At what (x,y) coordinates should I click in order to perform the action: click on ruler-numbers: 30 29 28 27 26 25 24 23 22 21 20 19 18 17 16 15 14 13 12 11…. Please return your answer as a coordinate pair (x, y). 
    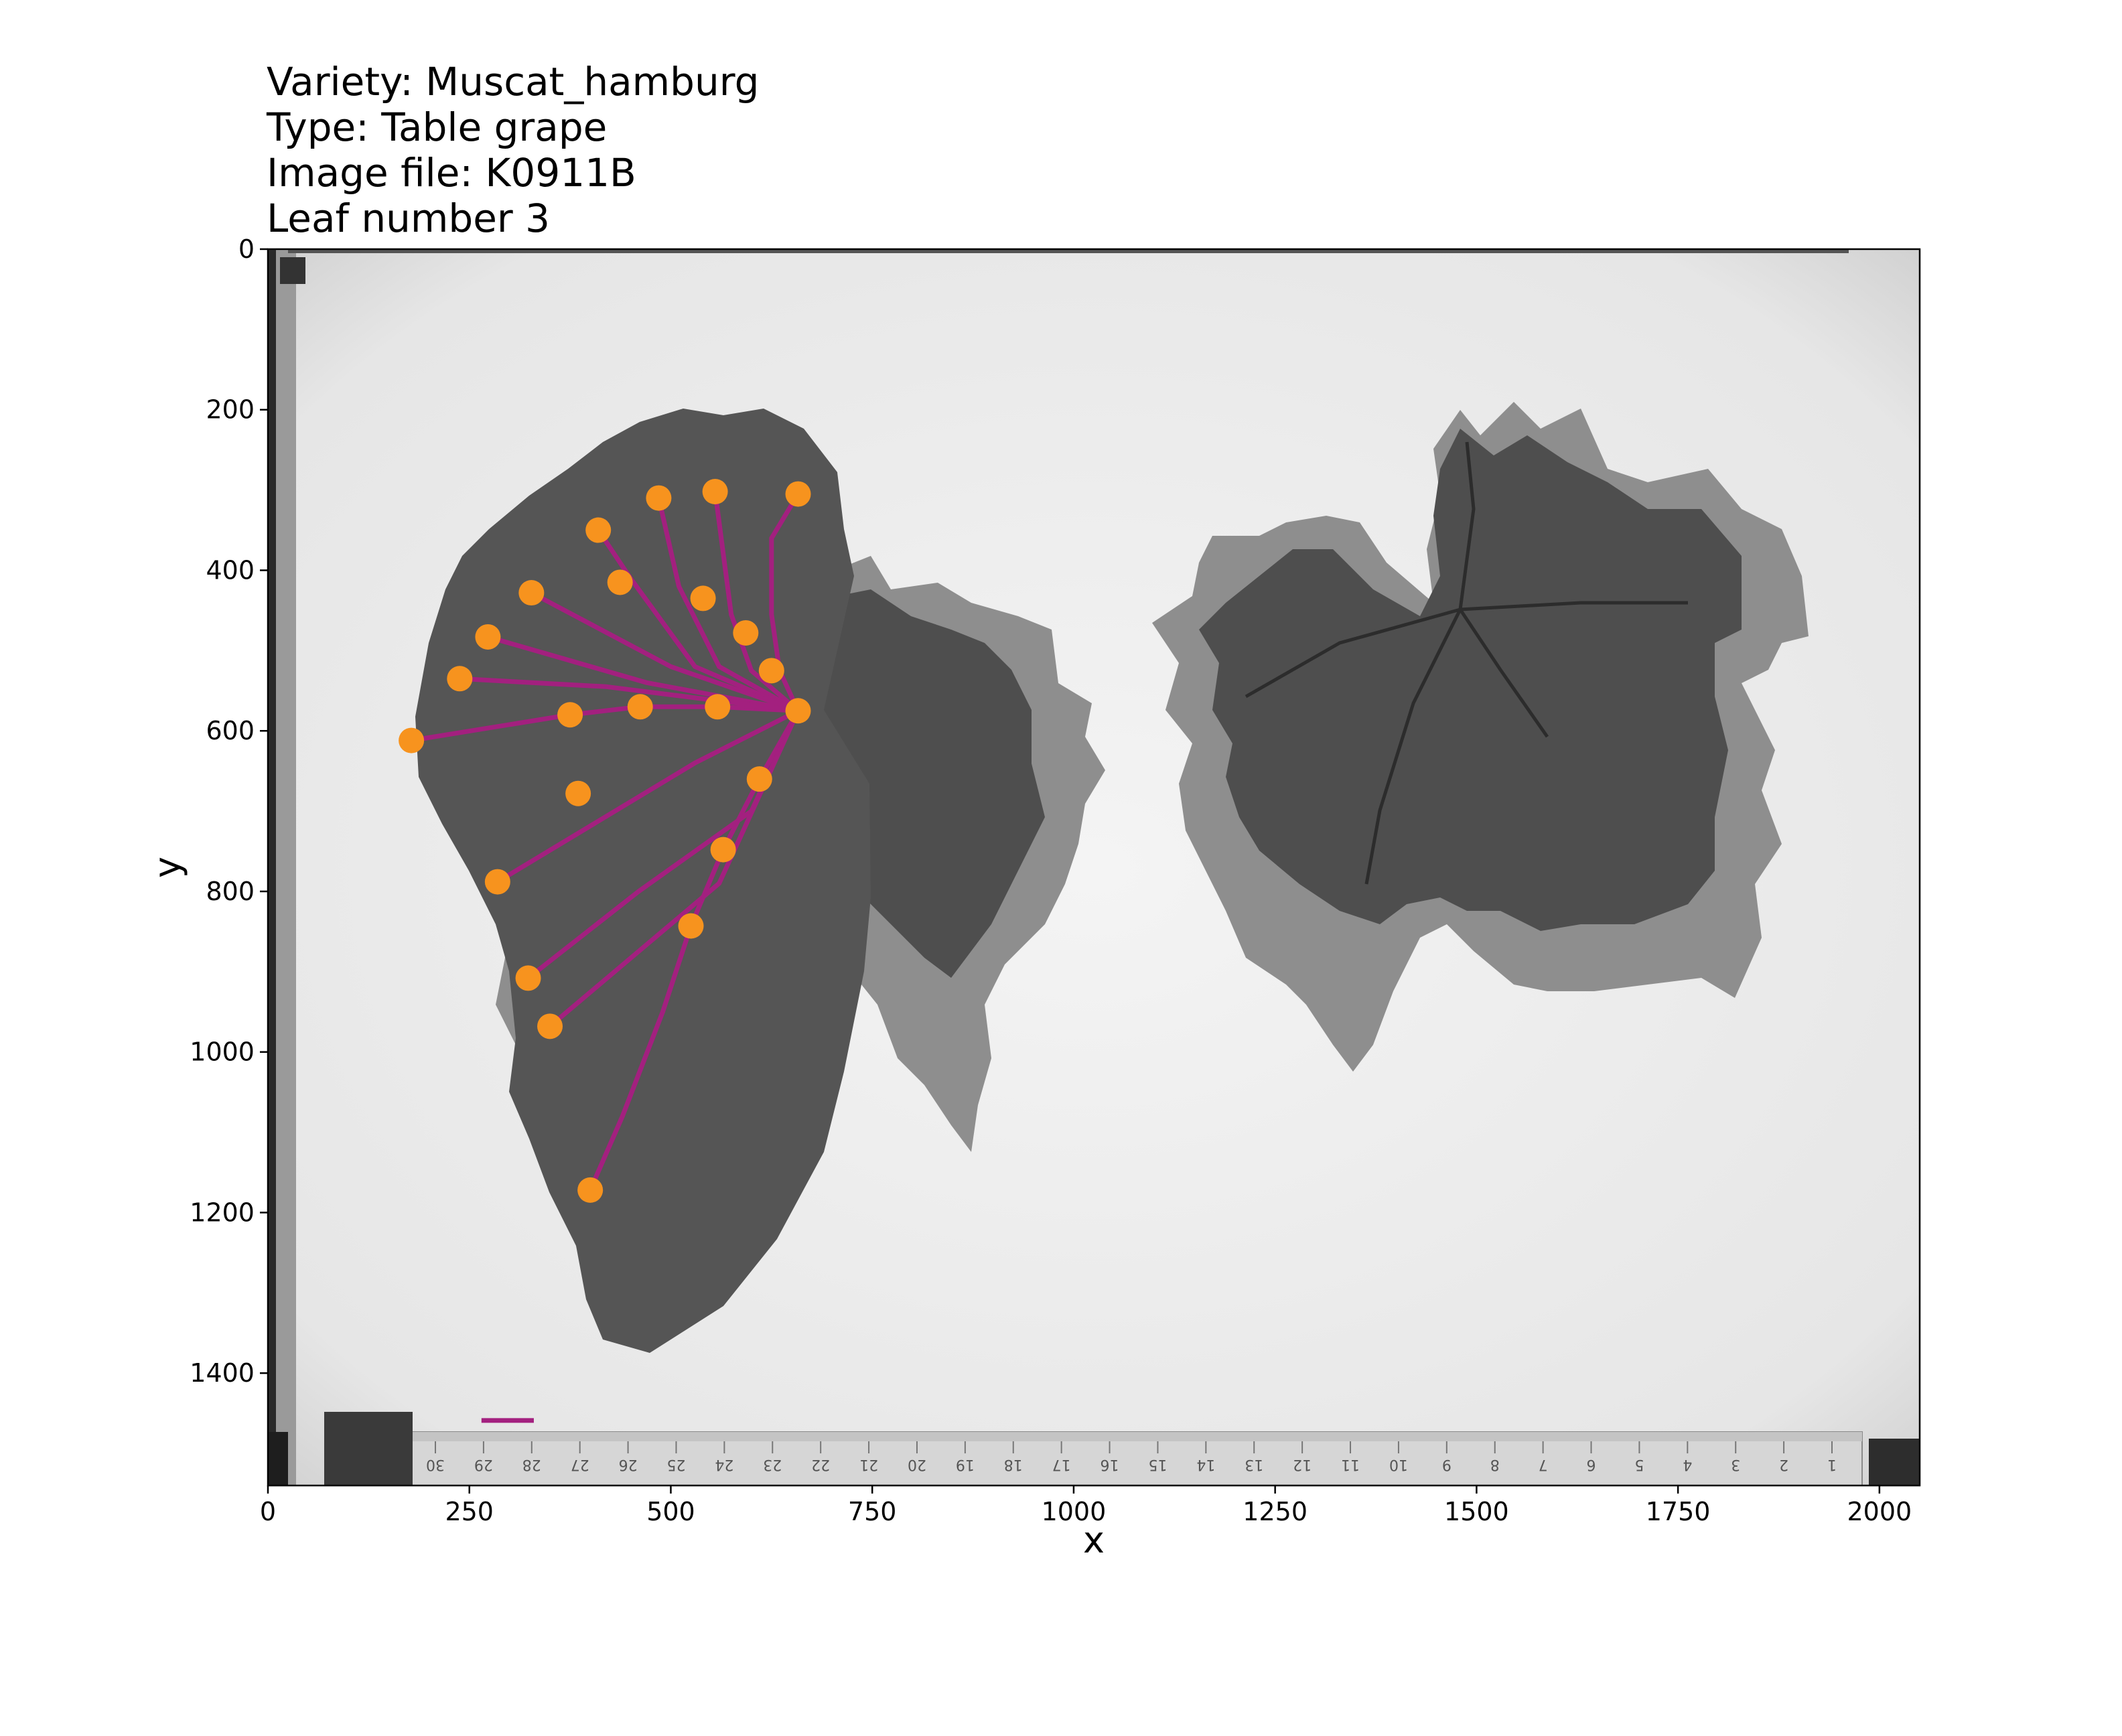
    Looking at the image, I should click on (1131, 1457).